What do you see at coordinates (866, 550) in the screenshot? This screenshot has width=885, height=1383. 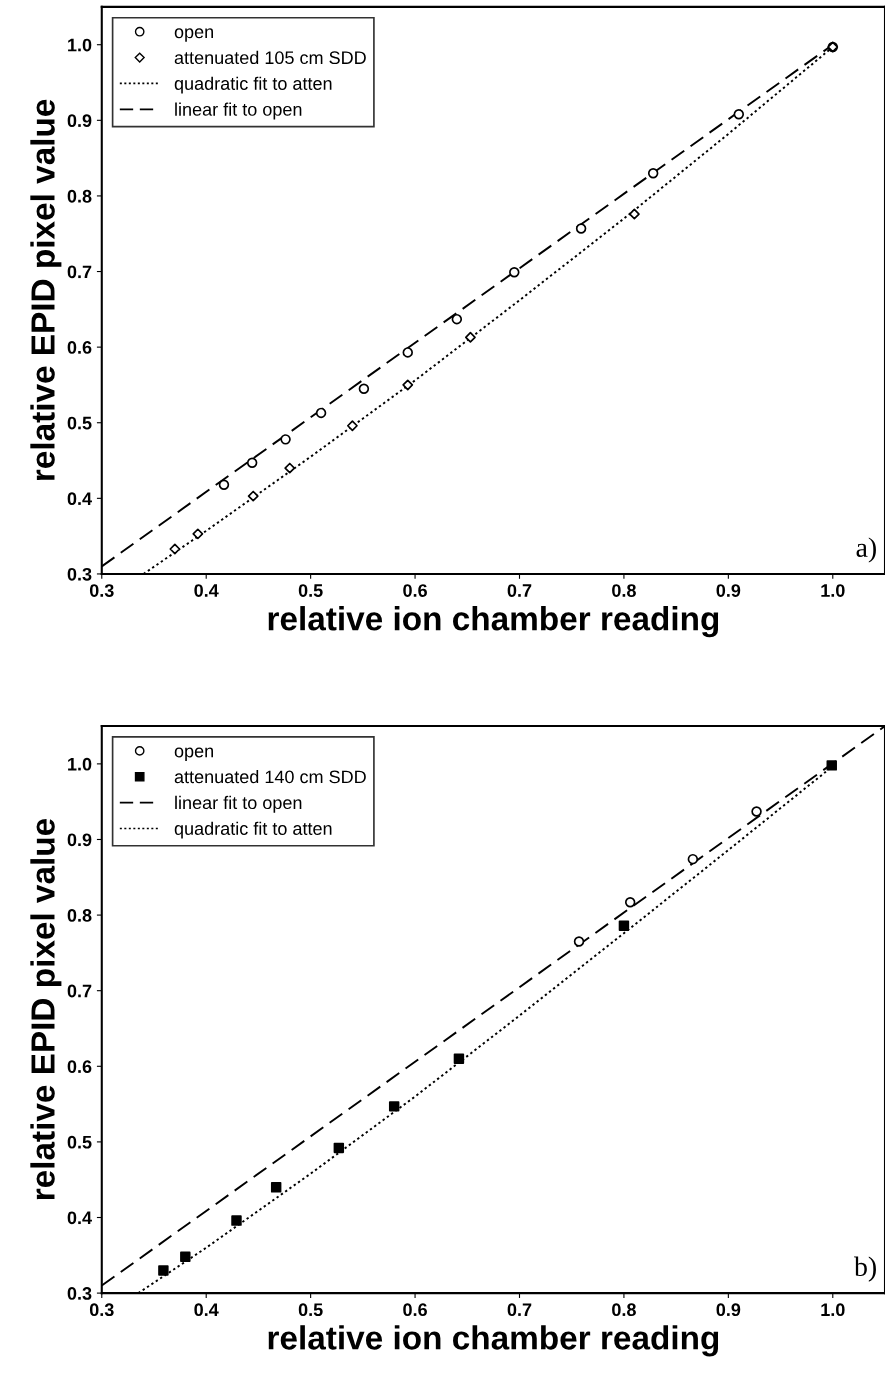 I see `annotation: a)` at bounding box center [866, 550].